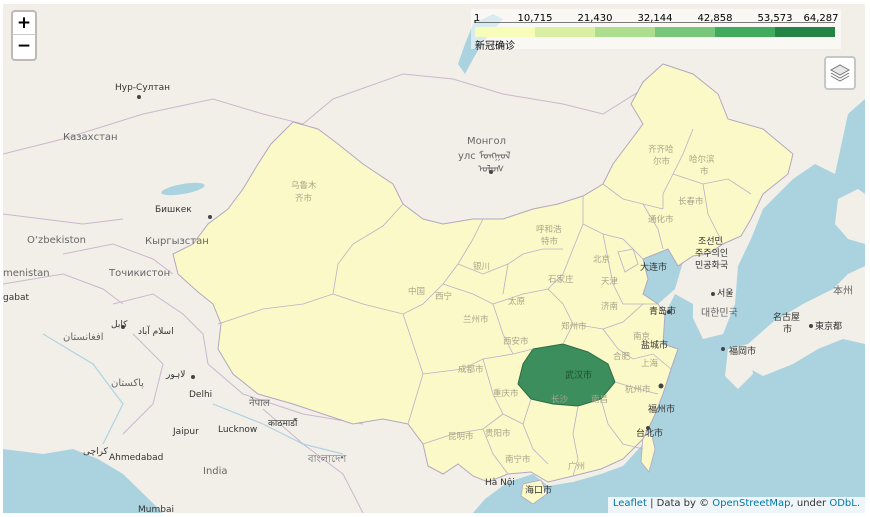 Image resolution: width=870 pixels, height=517 pixels. What do you see at coordinates (610, 281) in the screenshot?
I see `label-tianjin: 天津` at bounding box center [610, 281].